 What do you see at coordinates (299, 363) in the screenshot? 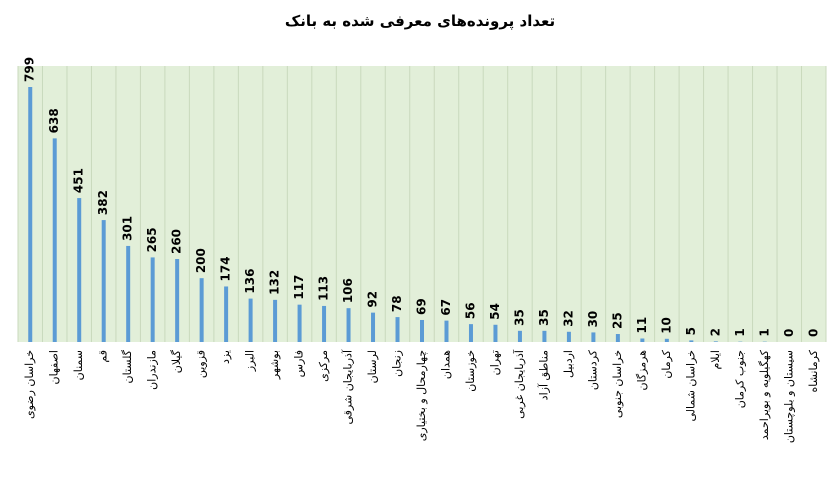
I see `x-tick-label: فارس` at bounding box center [299, 363].